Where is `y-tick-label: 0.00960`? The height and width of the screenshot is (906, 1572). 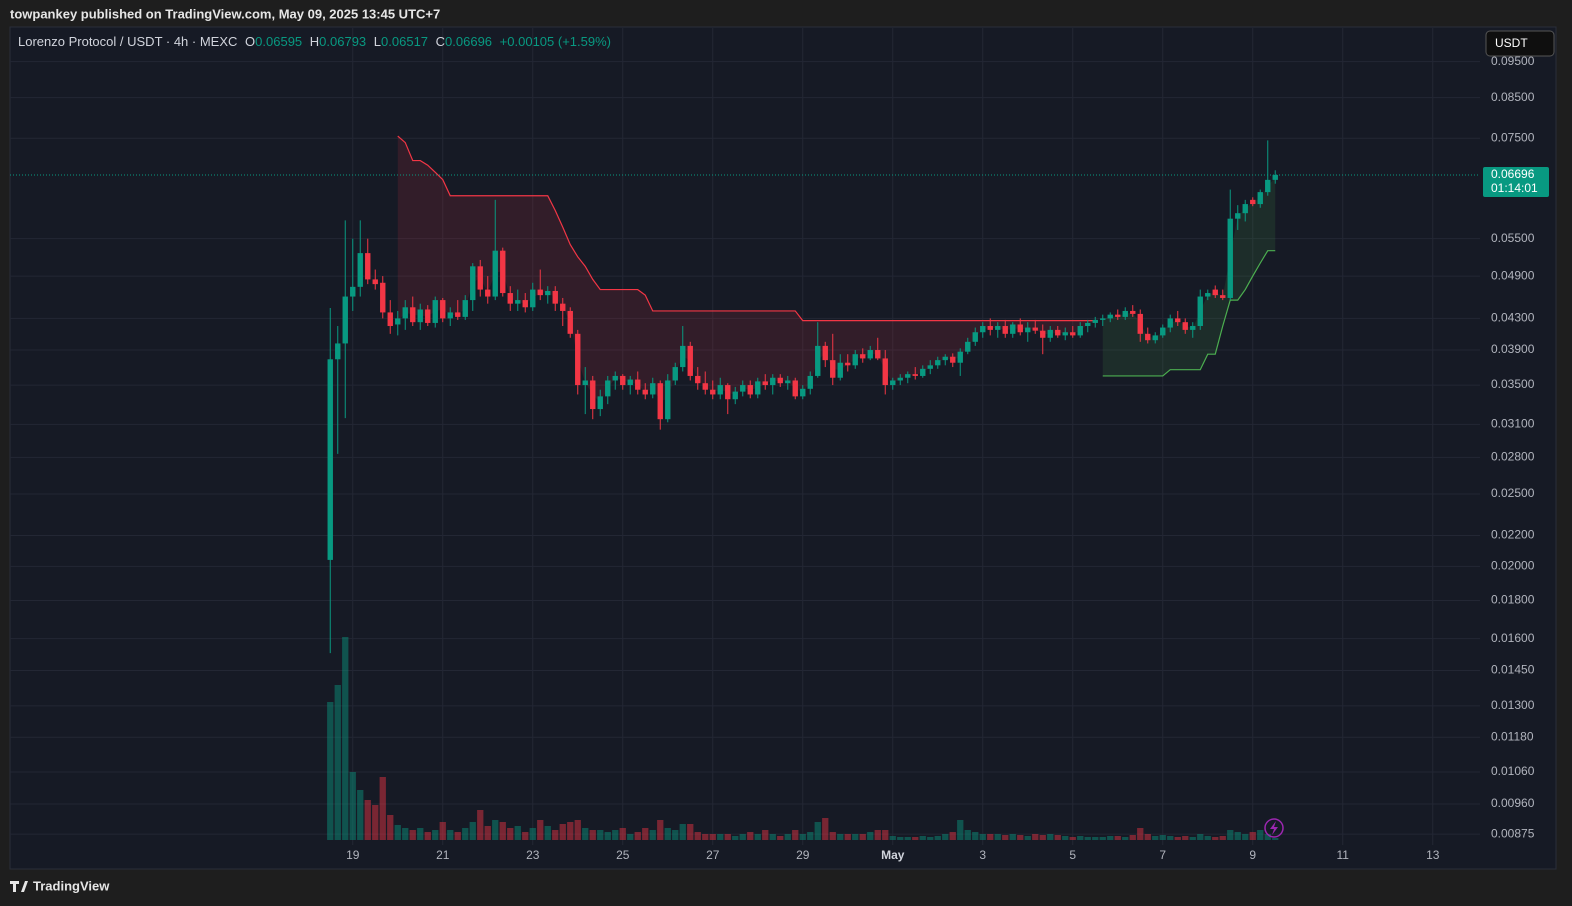
y-tick-label: 0.00960 is located at coordinates (1513, 803).